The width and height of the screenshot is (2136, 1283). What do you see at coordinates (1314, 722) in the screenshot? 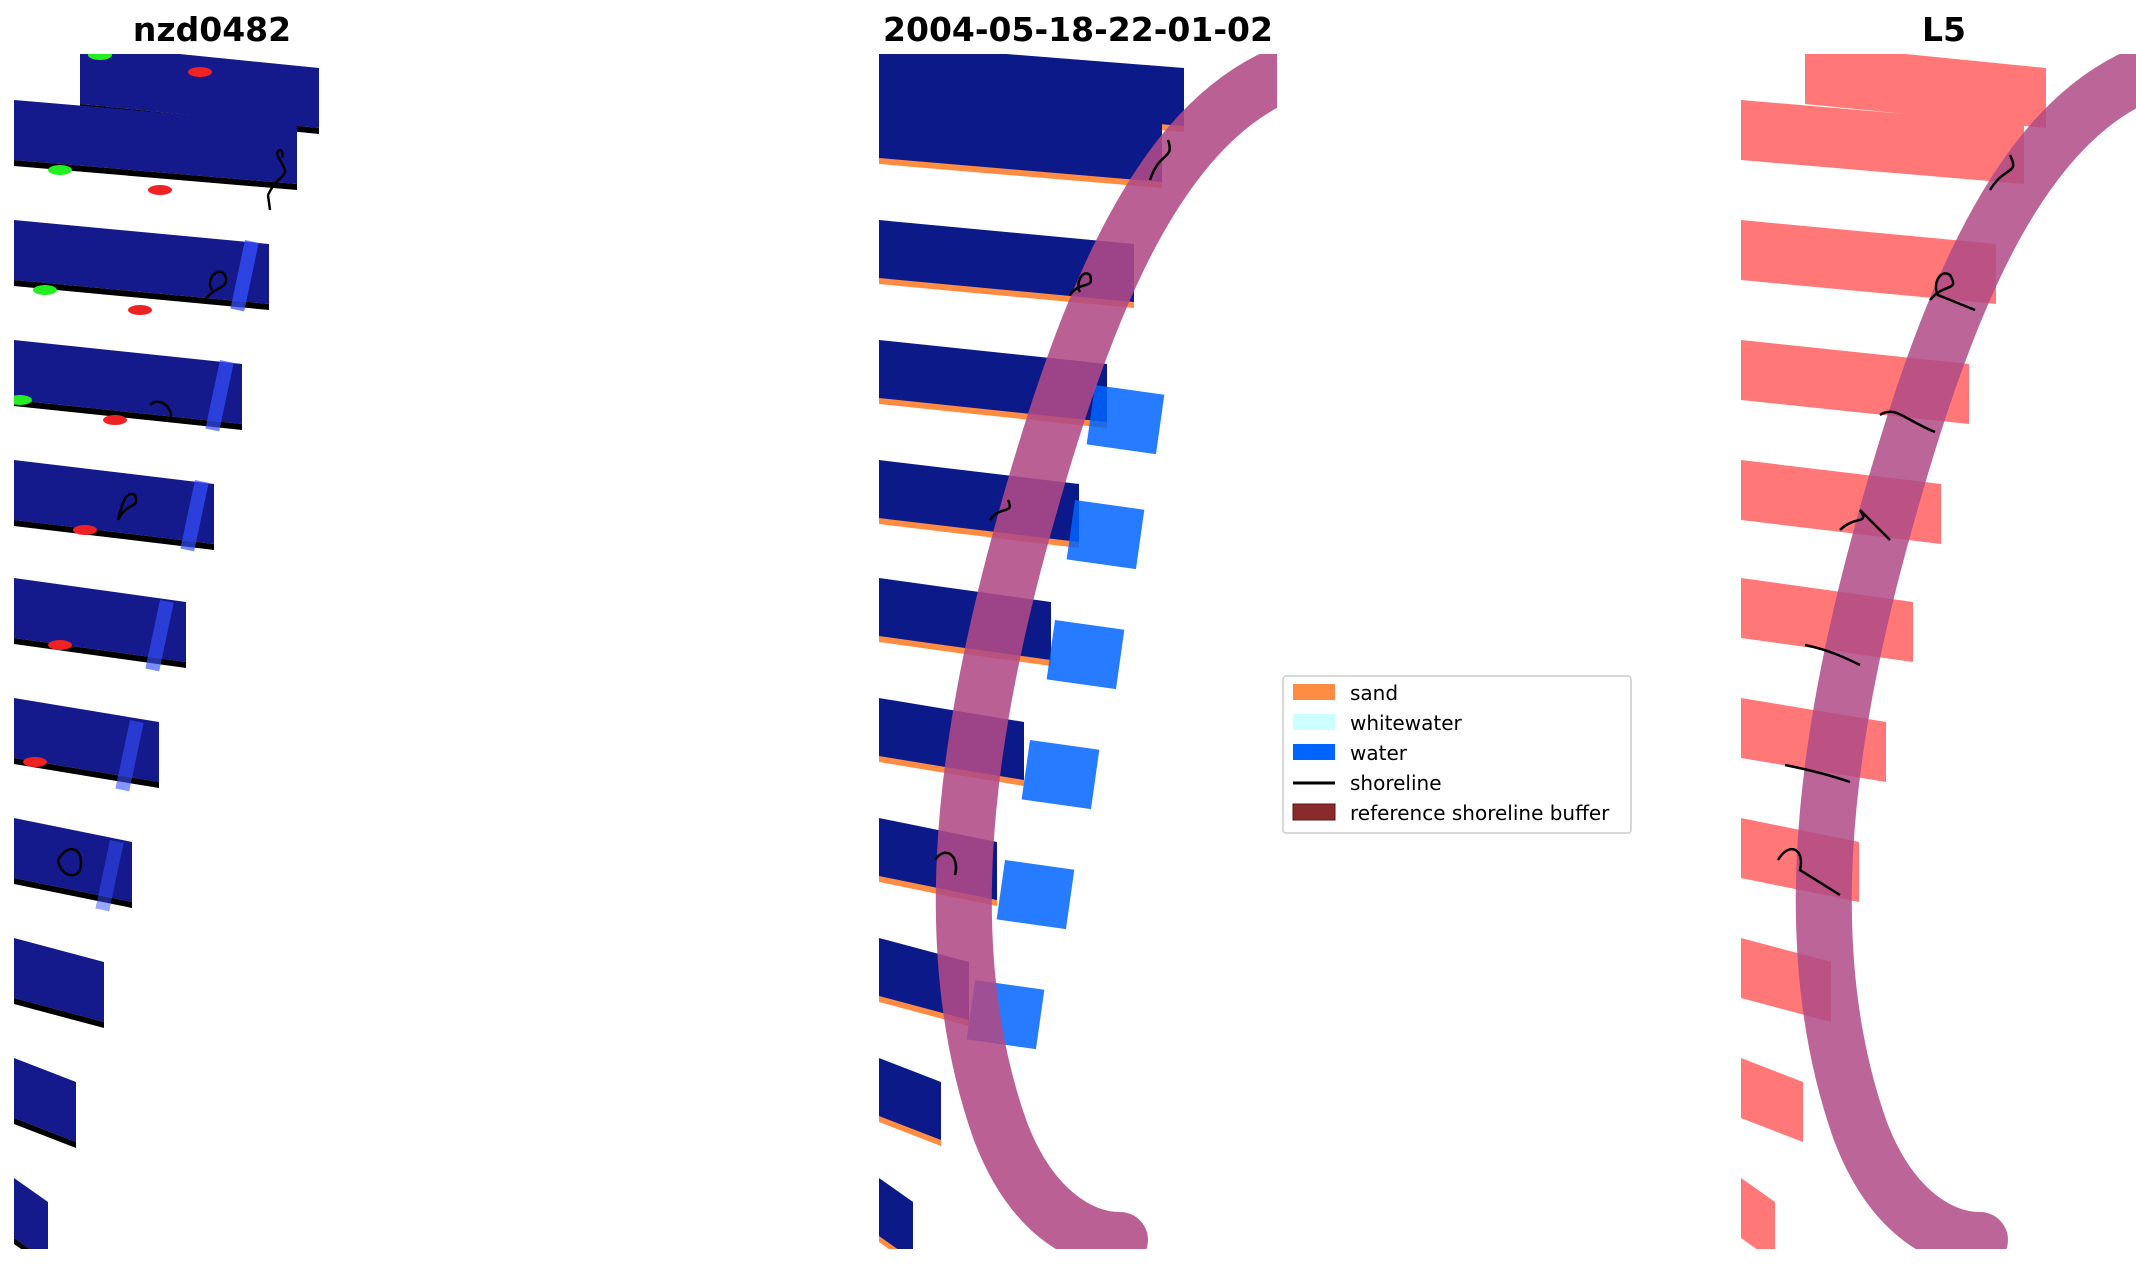
I see `legend-swatch-whitewater` at bounding box center [1314, 722].